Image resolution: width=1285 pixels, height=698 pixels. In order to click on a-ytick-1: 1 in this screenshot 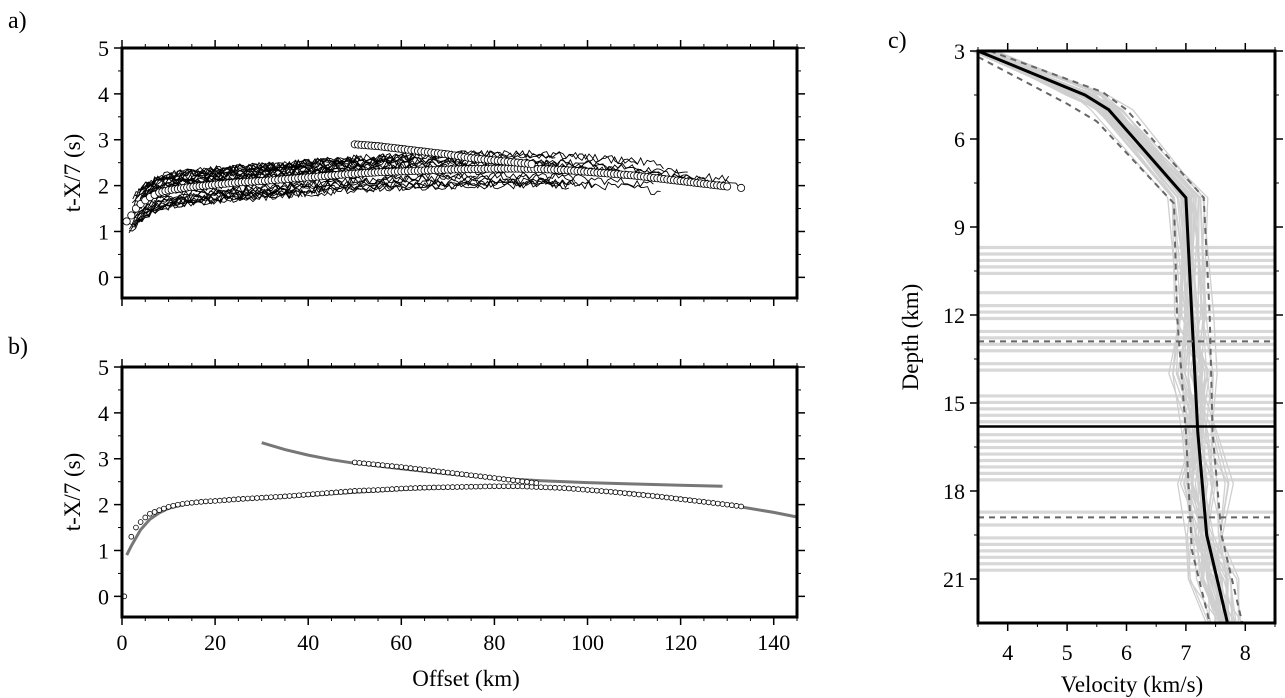, I will do `click(103, 231)`.